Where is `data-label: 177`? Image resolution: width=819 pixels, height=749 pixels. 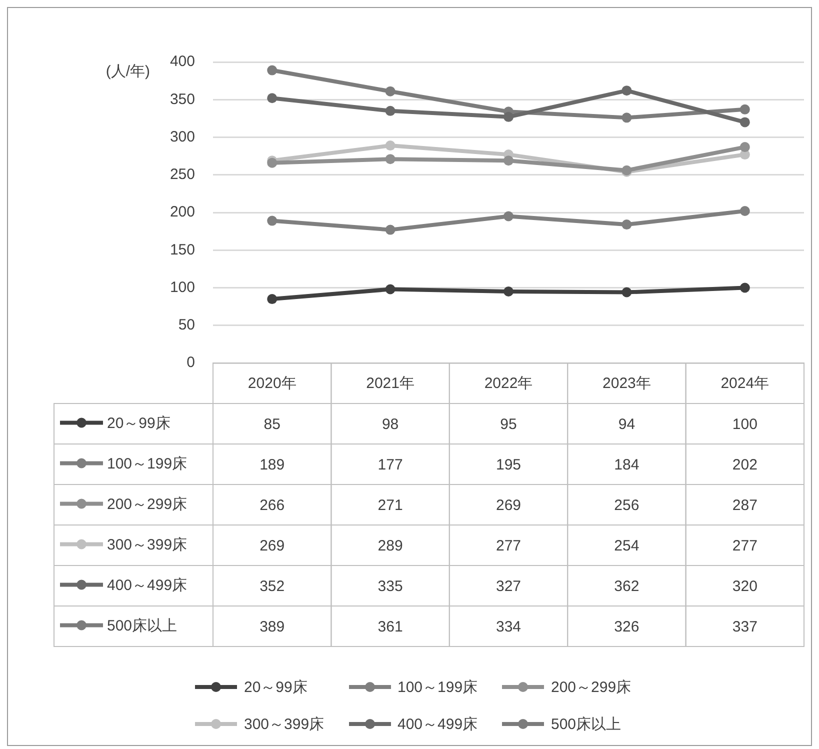 data-label: 177 is located at coordinates (390, 465).